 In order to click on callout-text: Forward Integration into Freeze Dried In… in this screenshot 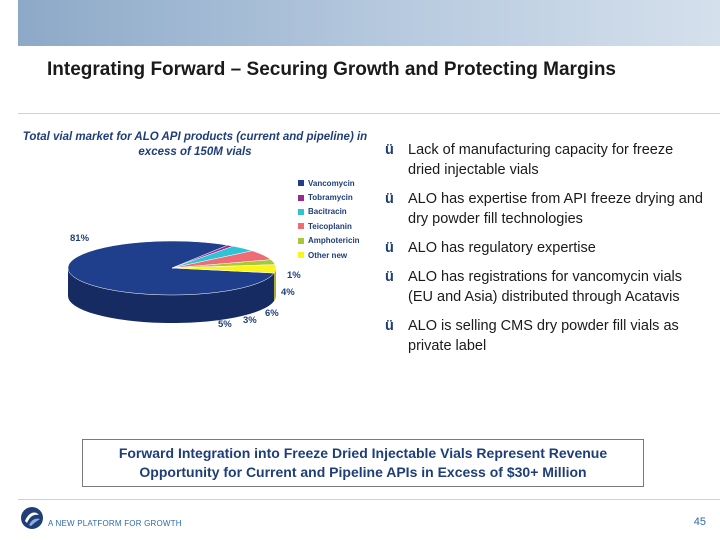, I will do `click(363, 462)`.